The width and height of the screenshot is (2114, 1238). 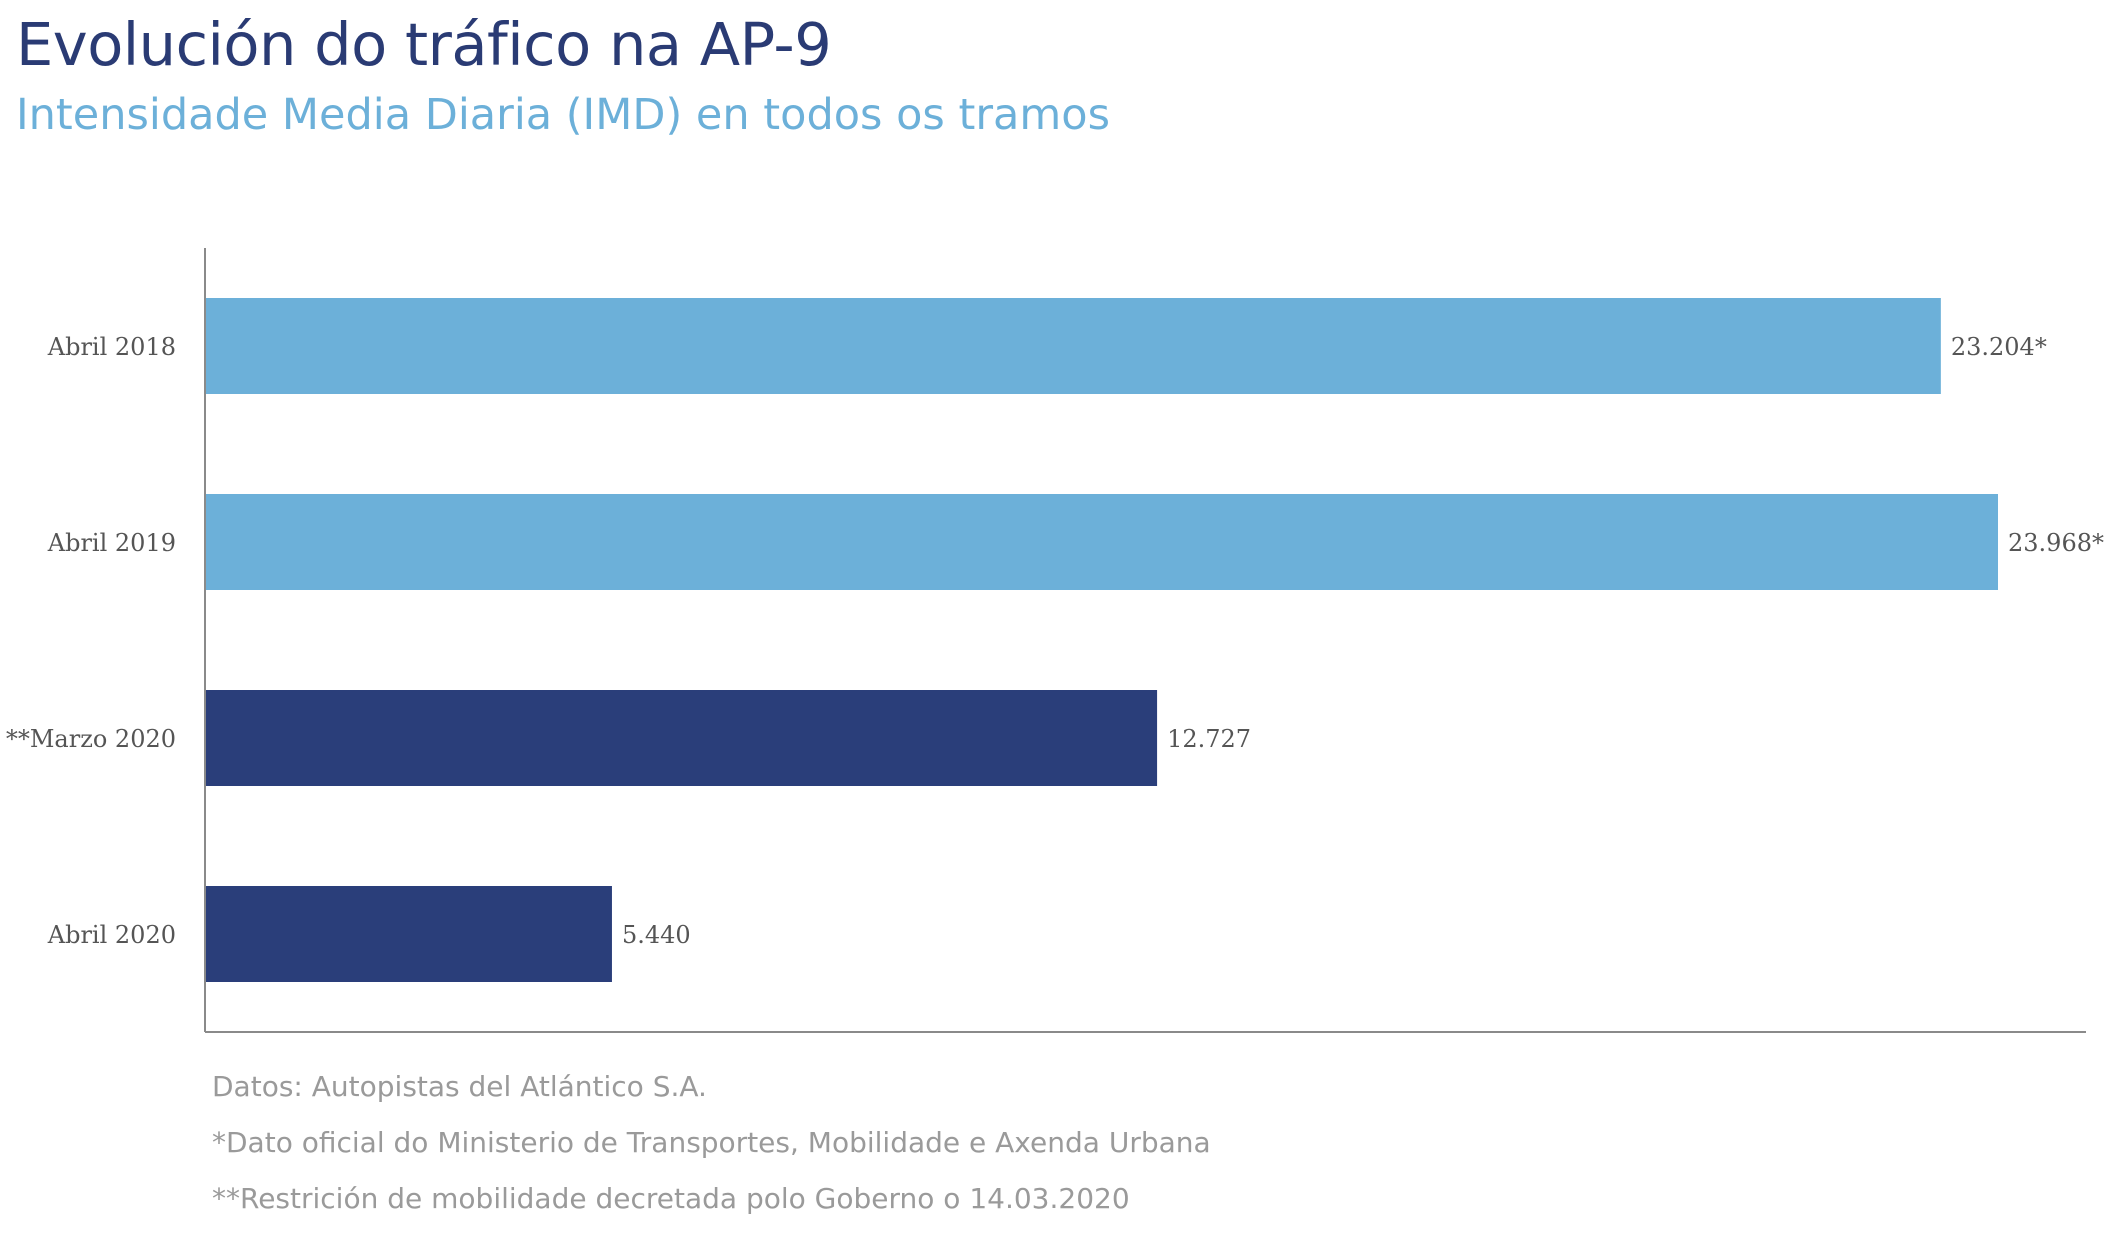 What do you see at coordinates (111, 543) in the screenshot?
I see `category-label-1: Abril 2019` at bounding box center [111, 543].